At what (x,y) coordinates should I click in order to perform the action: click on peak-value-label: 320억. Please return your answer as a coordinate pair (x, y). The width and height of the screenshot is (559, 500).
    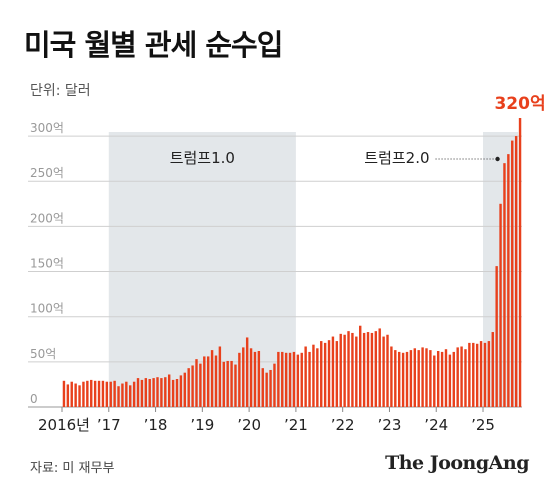
    Looking at the image, I should click on (519, 104).